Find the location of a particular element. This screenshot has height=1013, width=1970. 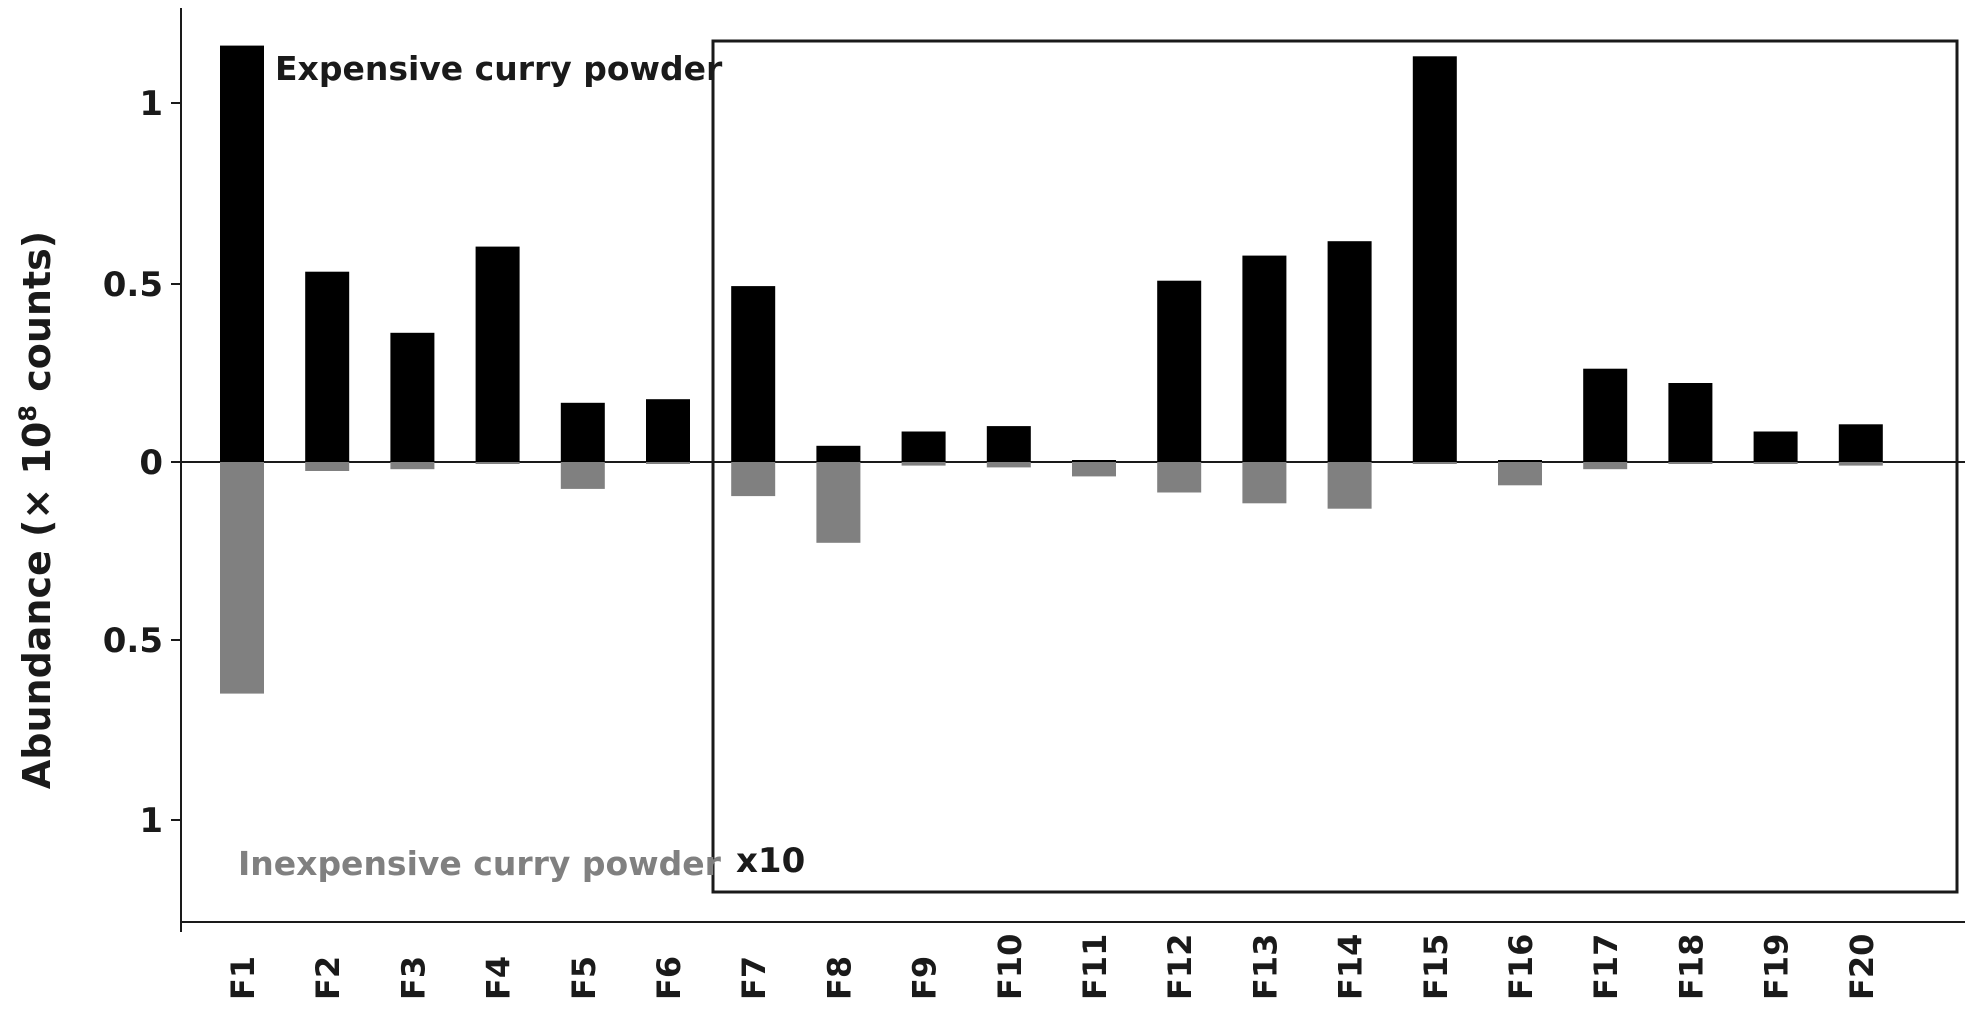

inset-scale-label: x10 is located at coordinates (770, 861).